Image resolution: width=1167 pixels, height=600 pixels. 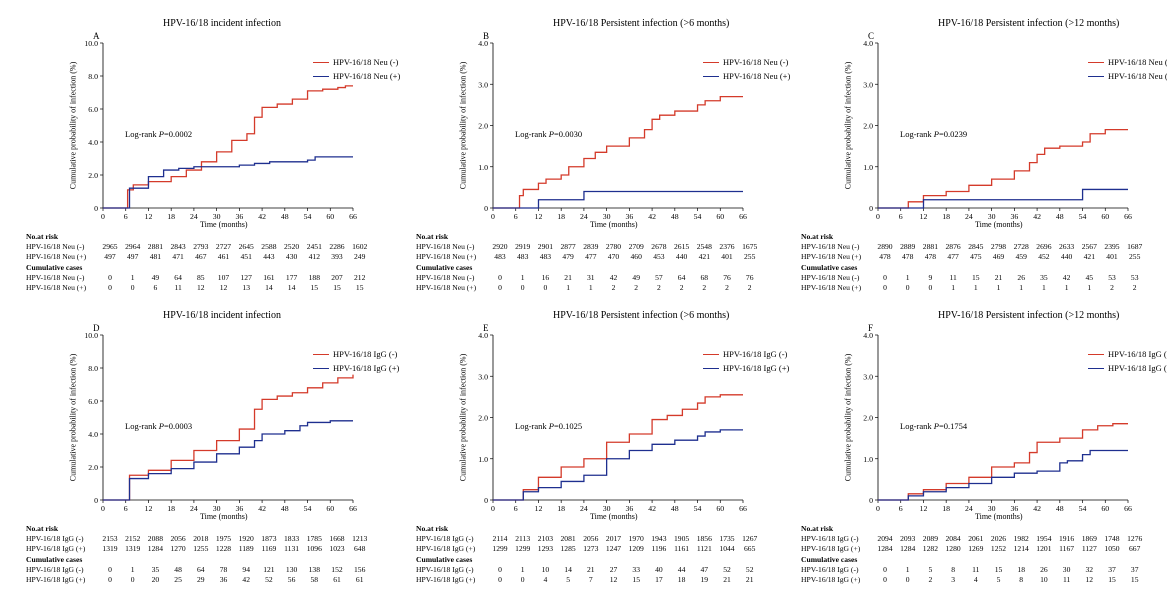 What do you see at coordinates (930, 257) in the screenshot?
I see `risk-value: 478` at bounding box center [930, 257].